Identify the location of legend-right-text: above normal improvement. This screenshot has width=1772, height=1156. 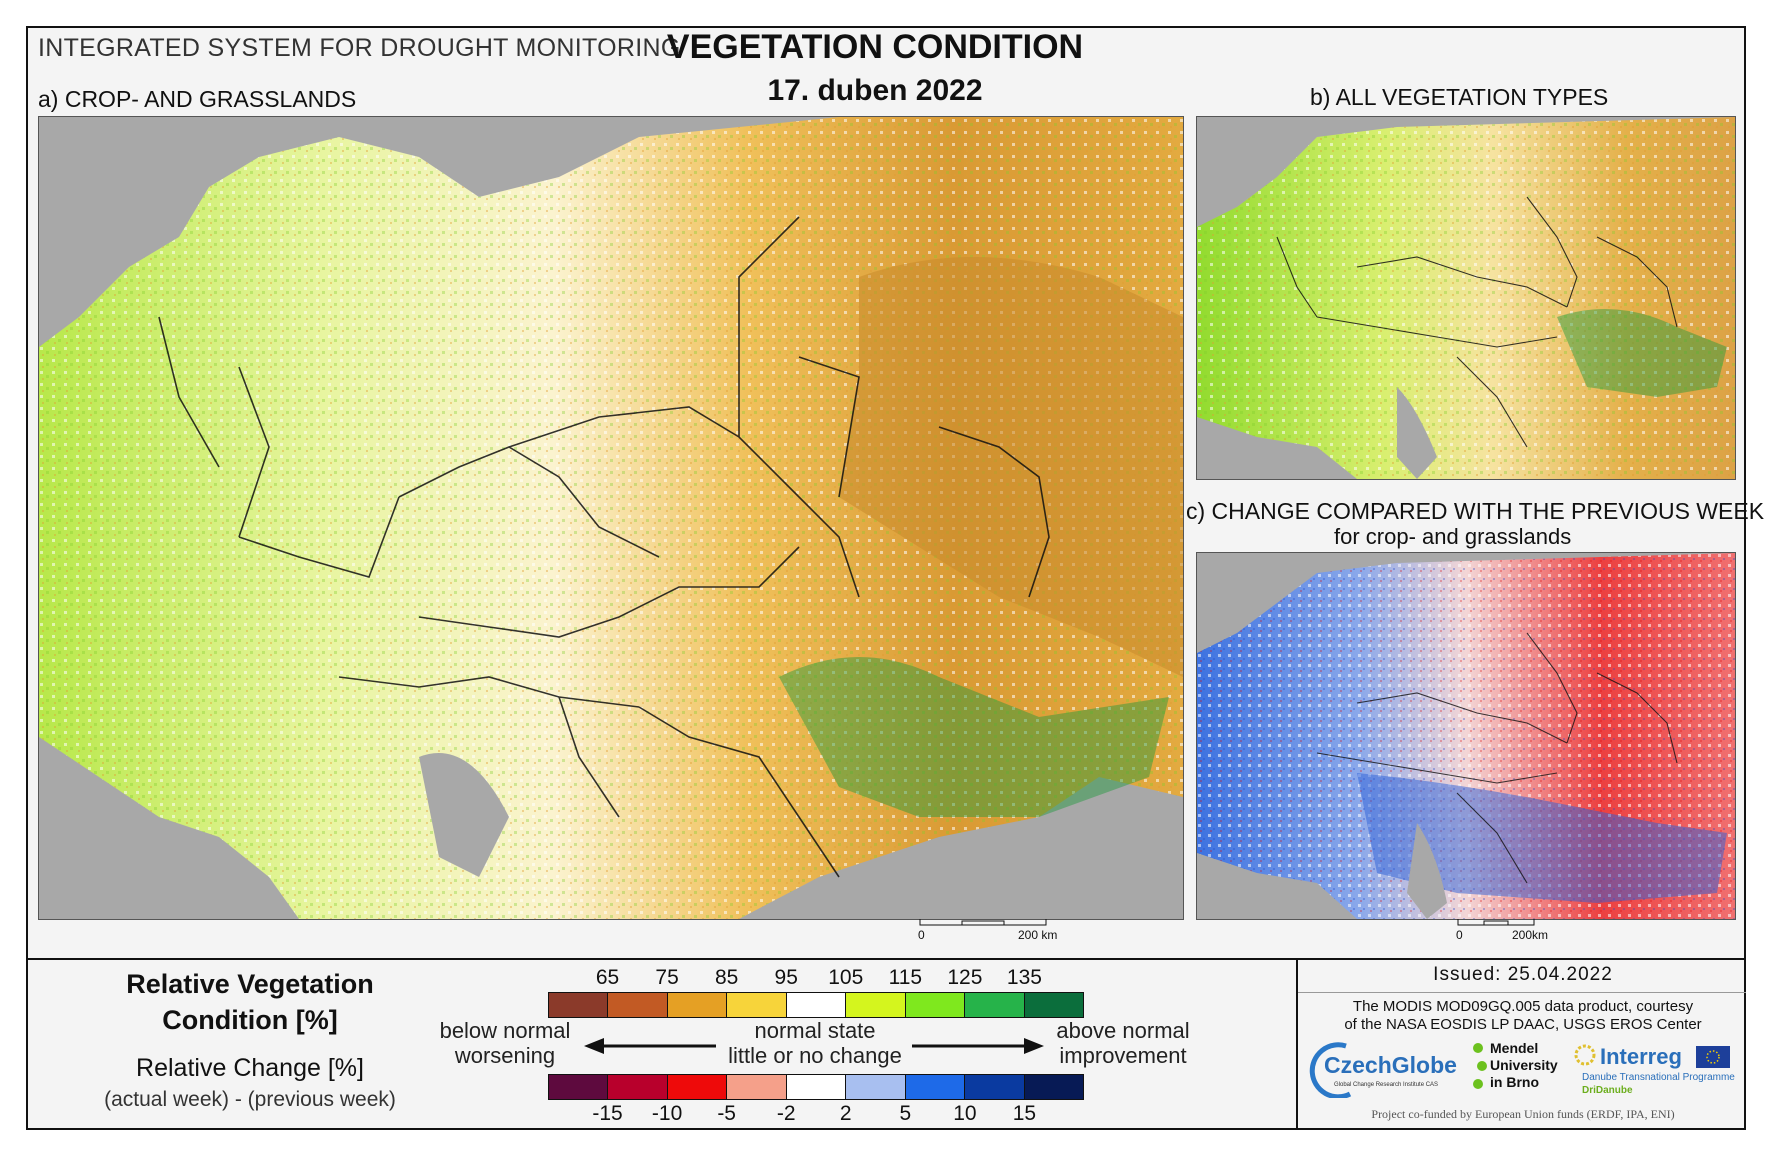
(1123, 1043).